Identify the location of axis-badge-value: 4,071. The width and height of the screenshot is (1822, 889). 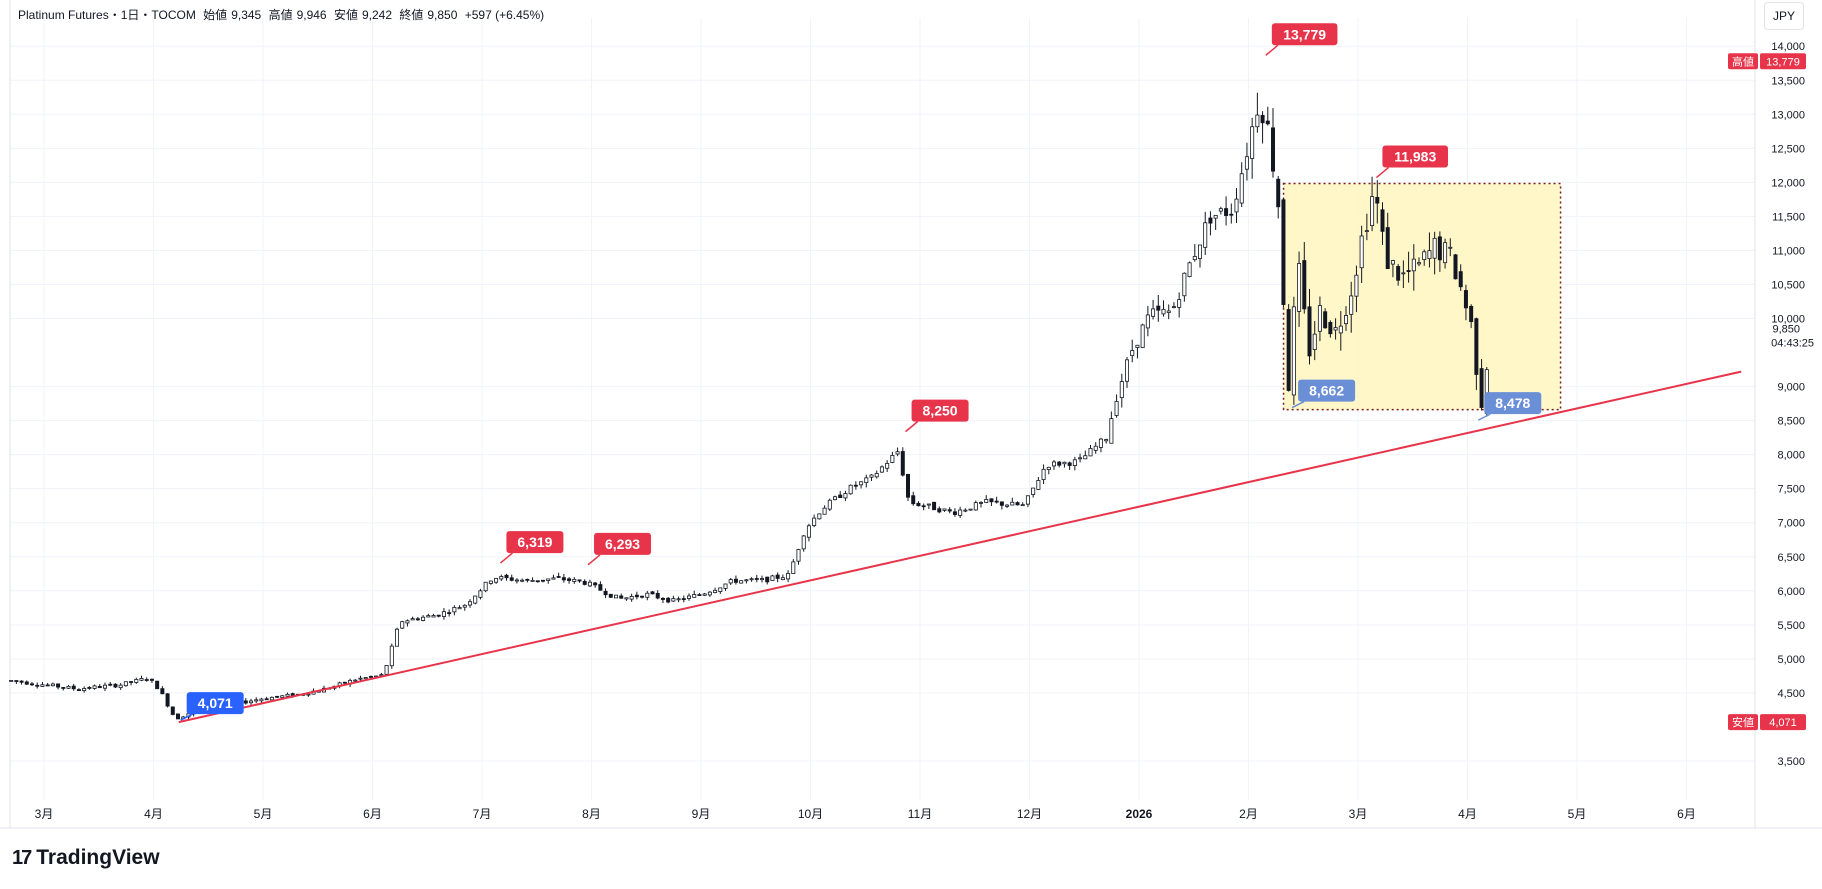
(1783, 723).